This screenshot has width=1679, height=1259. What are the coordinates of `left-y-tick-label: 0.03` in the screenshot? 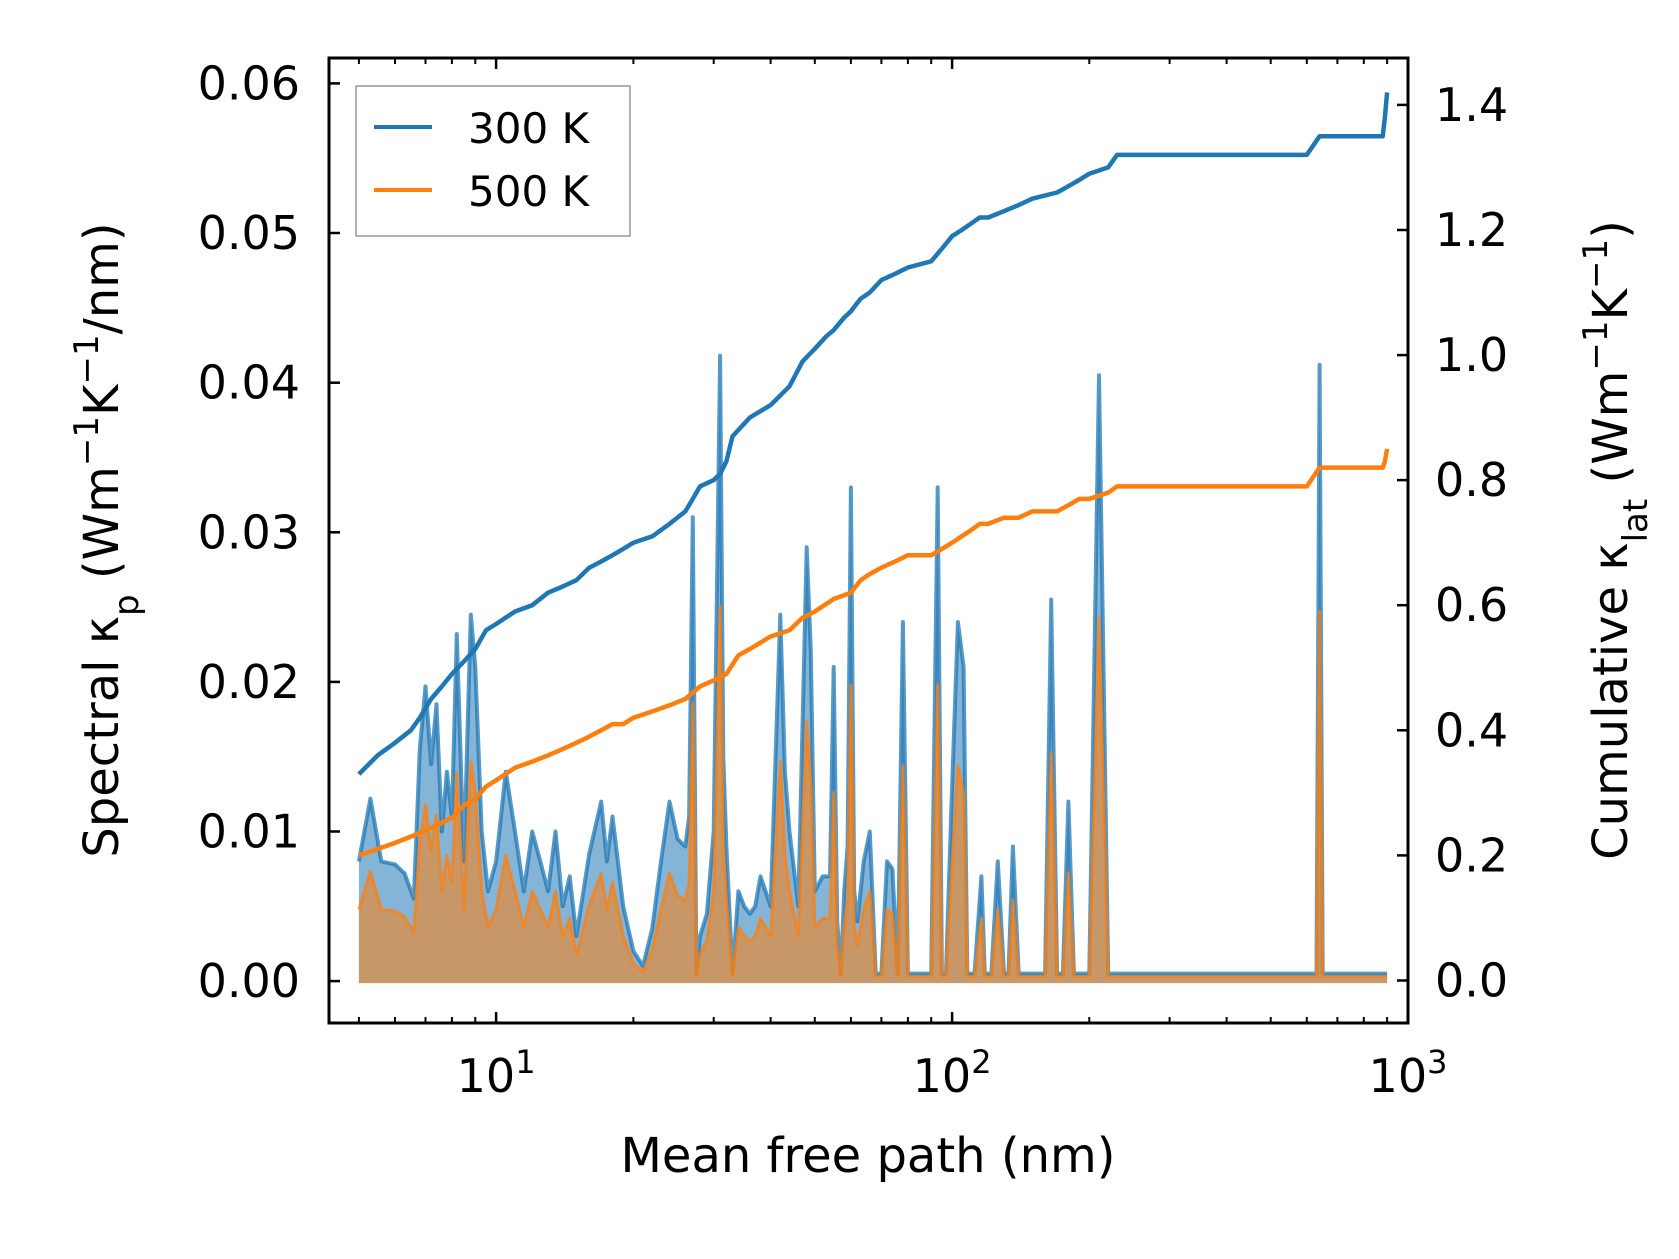 It's located at (249, 532).